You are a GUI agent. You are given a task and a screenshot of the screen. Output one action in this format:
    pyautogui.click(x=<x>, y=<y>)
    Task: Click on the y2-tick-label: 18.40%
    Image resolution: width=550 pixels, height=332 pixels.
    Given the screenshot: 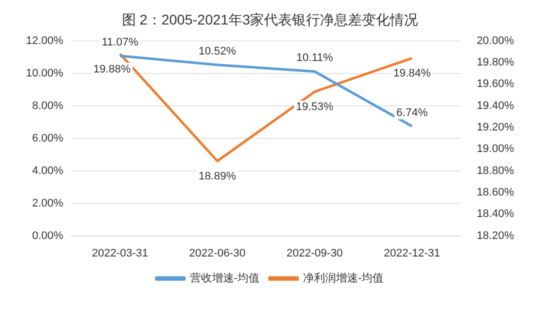 What is the action you would take?
    pyautogui.click(x=495, y=214)
    